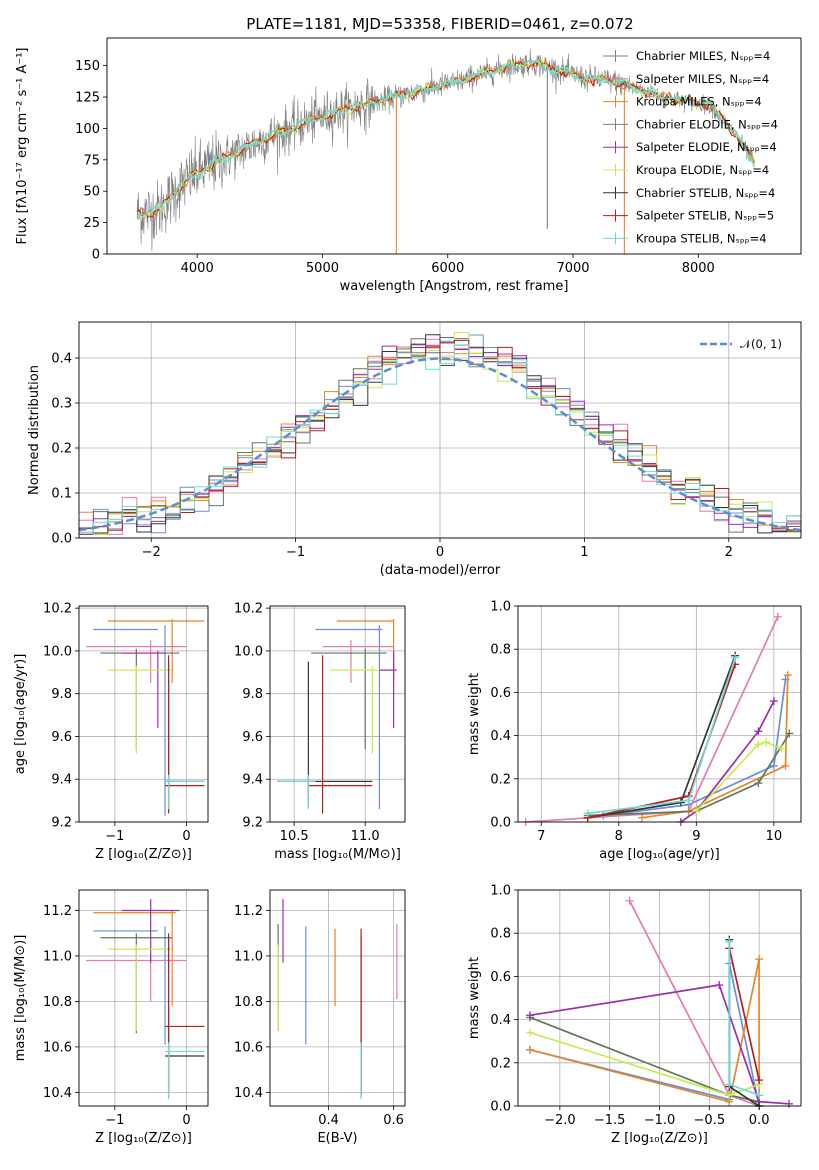  I want to click on mass_vs_Z-ytick-label: 10.8, so click(57, 1002).